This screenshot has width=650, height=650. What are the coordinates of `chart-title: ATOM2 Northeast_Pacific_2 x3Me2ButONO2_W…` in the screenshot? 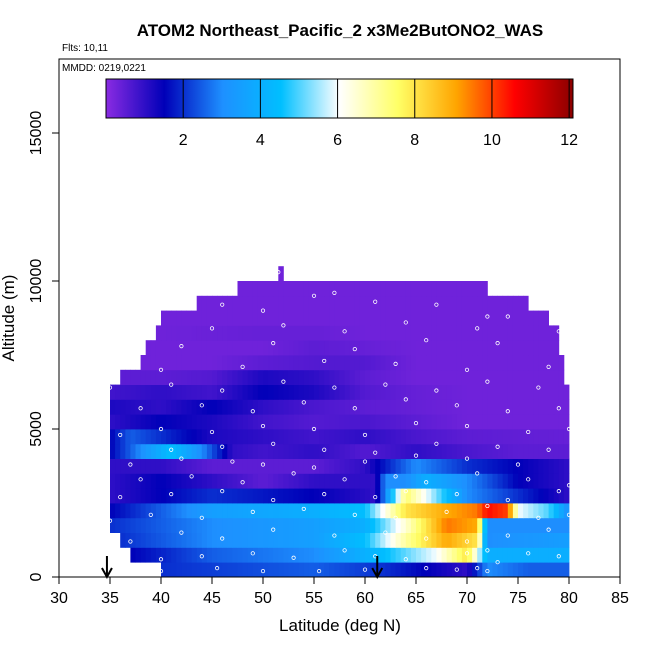 It's located at (340, 30).